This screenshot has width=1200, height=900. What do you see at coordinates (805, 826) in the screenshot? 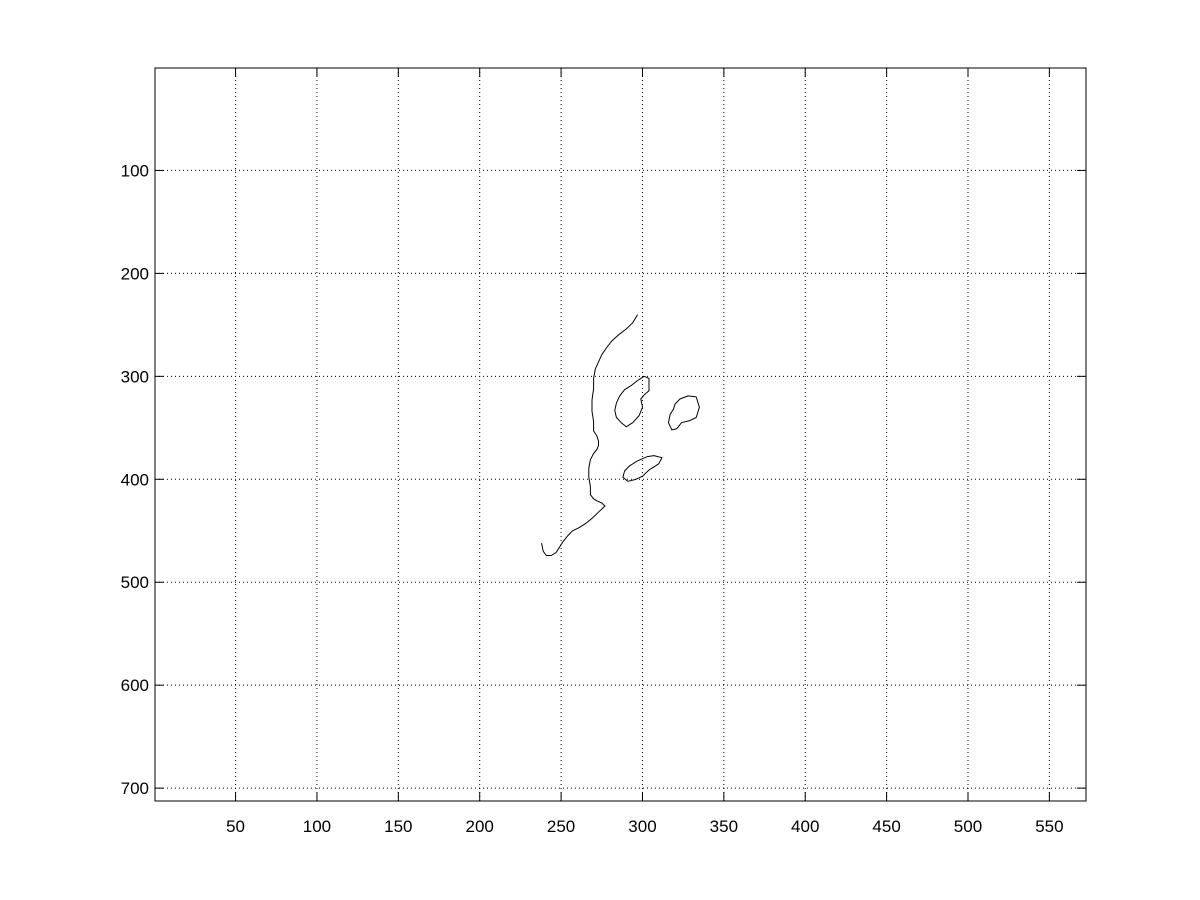
I see `x-tick-label: 400` at bounding box center [805, 826].